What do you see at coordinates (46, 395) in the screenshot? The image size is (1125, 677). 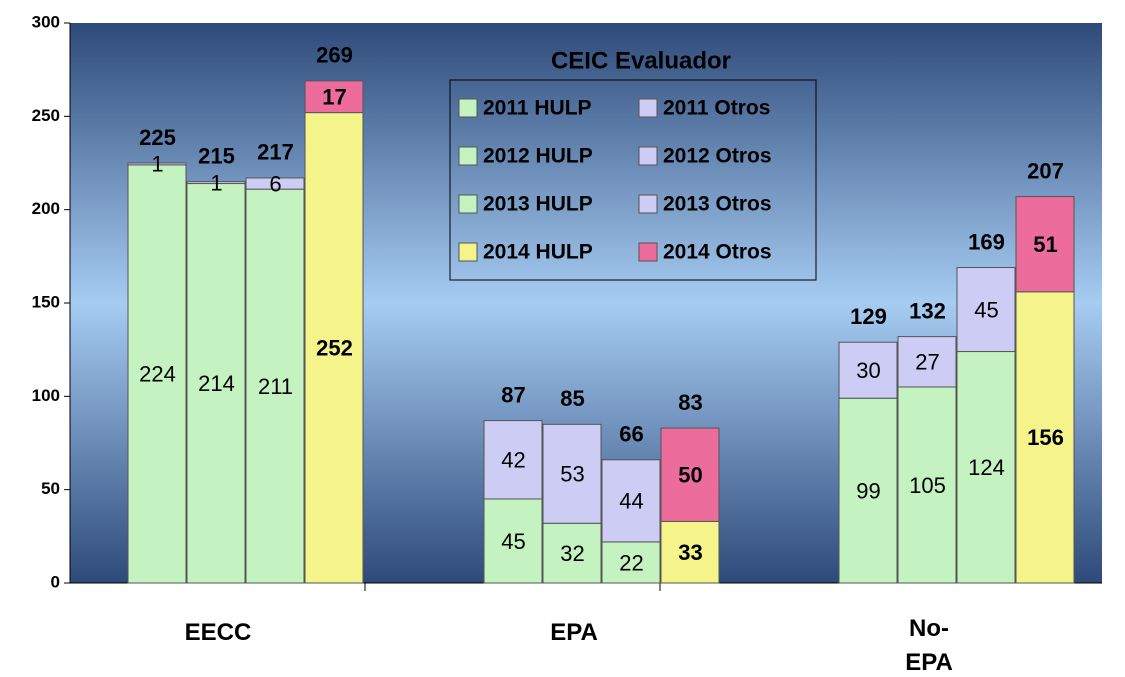 I see `y-tick-label: 100` at bounding box center [46, 395].